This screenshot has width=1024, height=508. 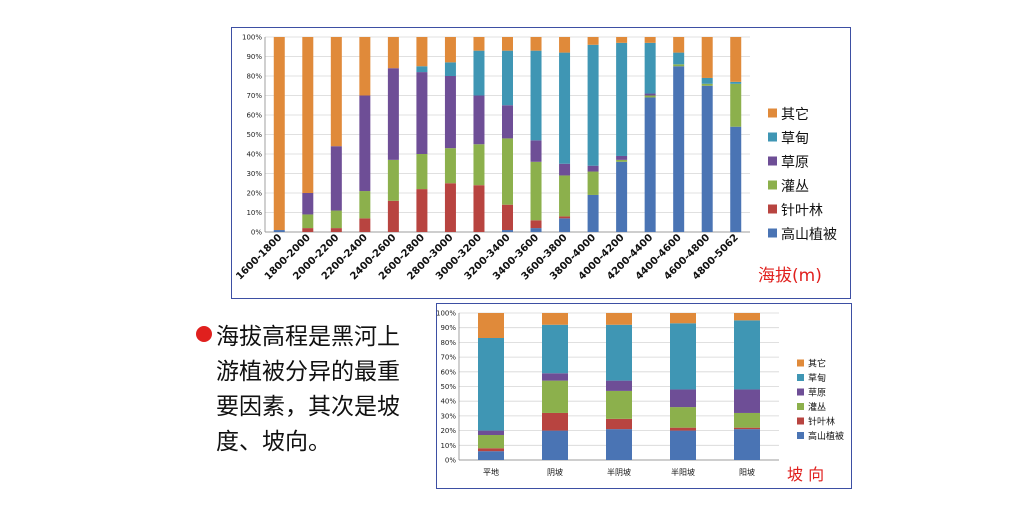 I want to click on y-tick-label: 80%, so click(x=254, y=77).